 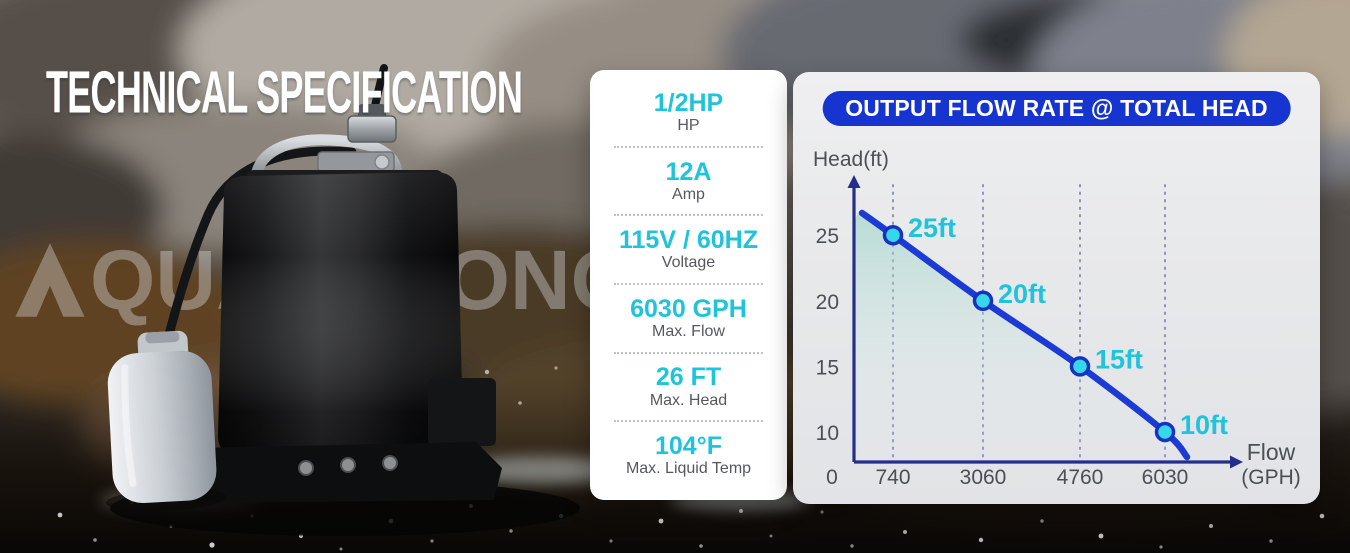 What do you see at coordinates (688, 126) in the screenshot?
I see `spec-label: HP` at bounding box center [688, 126].